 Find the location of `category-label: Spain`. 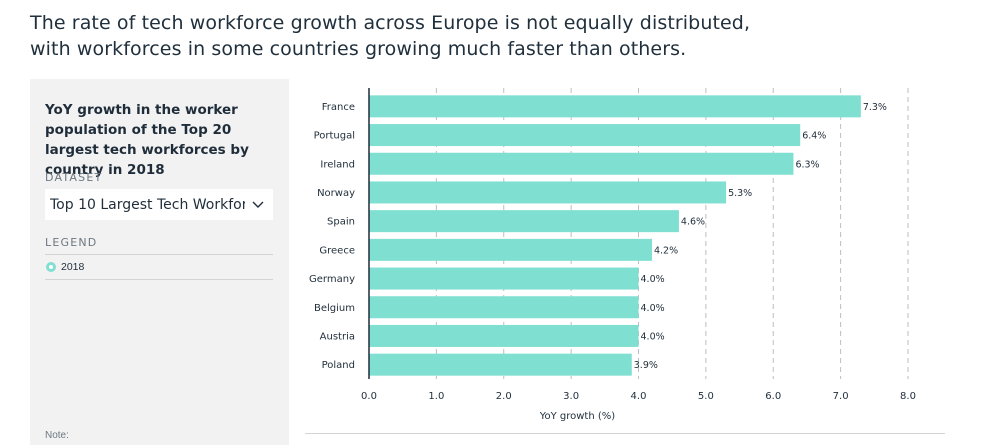

category-label: Spain is located at coordinates (341, 222).